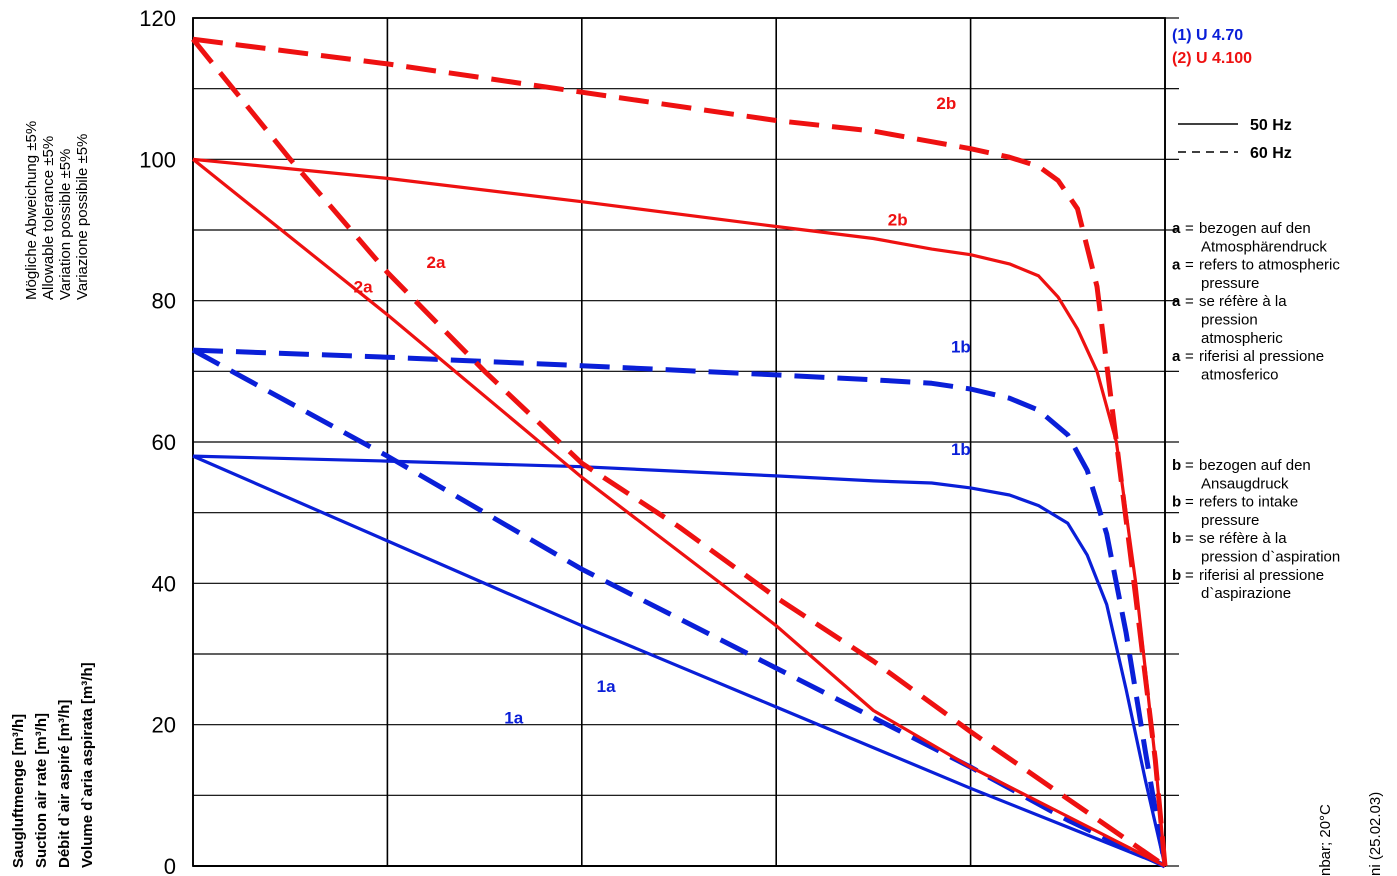 The height and width of the screenshot is (876, 1397). Describe the element at coordinates (1232, 94) in the screenshot. I see `legend: (1) U 4.70 (2) U 4.100 50 Hz 60 Hz` at that location.